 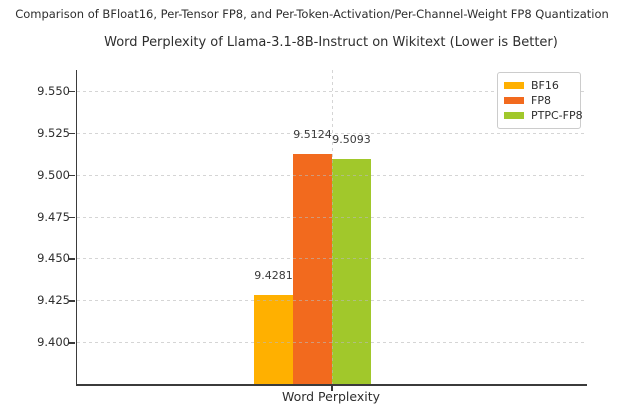 I want to click on legend-item-fp8: FP8, so click(x=538, y=100).